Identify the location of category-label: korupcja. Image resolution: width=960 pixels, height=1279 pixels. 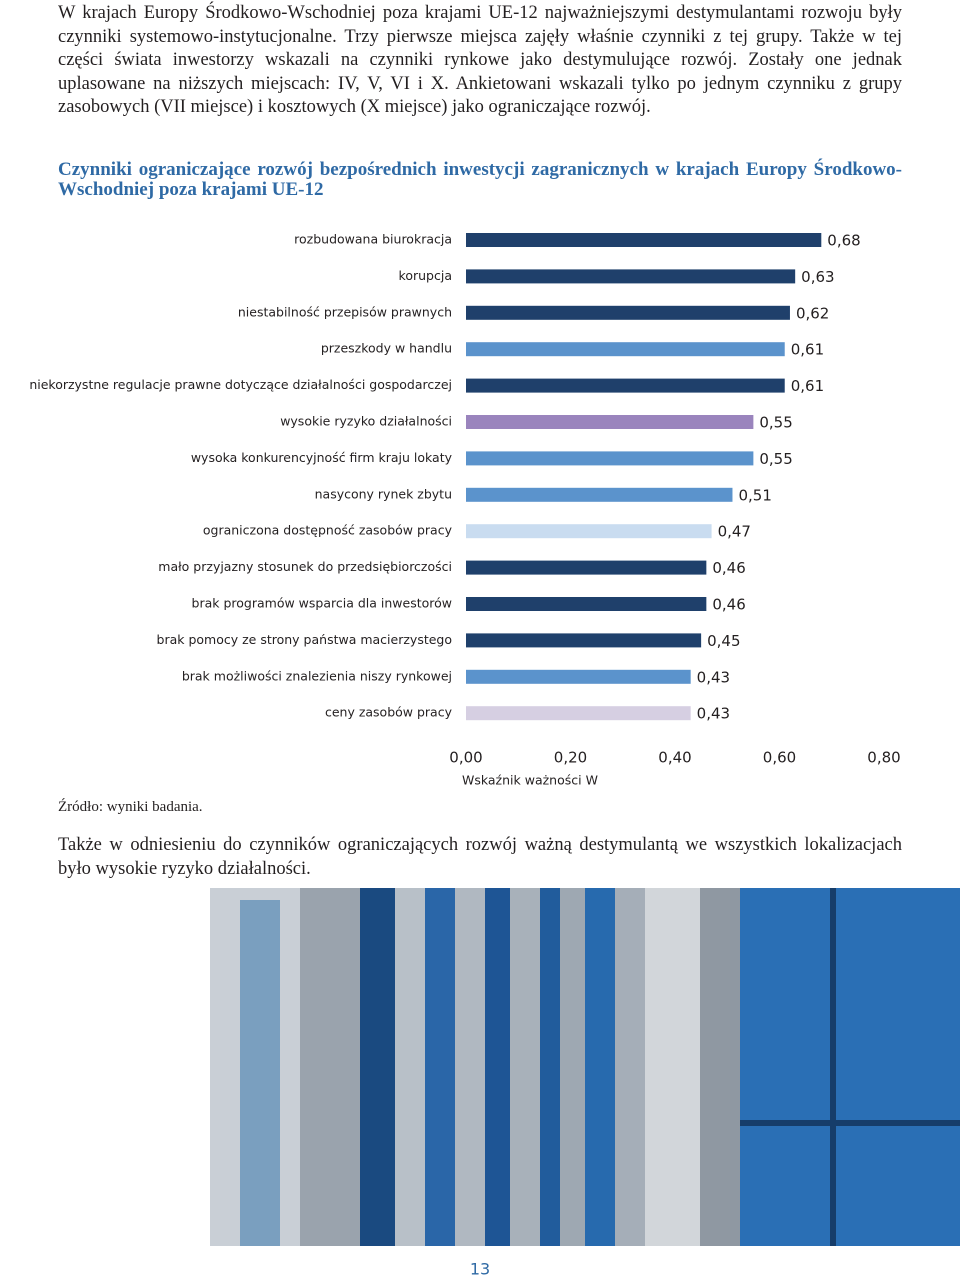
(425, 275).